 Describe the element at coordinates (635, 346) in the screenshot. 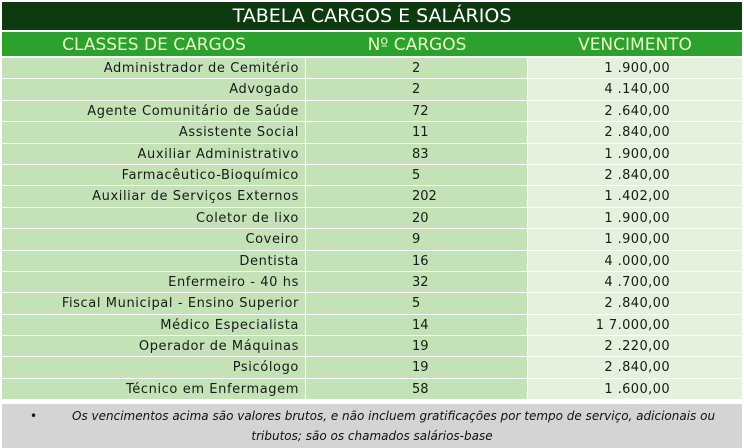

I see `cell-salary: 2 .220,00` at that location.